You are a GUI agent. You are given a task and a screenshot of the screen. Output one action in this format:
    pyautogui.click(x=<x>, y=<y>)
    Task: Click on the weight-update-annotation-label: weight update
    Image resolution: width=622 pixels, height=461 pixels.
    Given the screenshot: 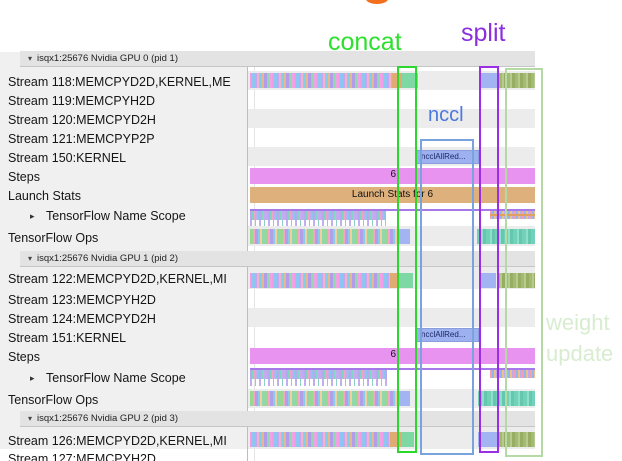 What is the action you would take?
    pyautogui.click(x=579, y=338)
    